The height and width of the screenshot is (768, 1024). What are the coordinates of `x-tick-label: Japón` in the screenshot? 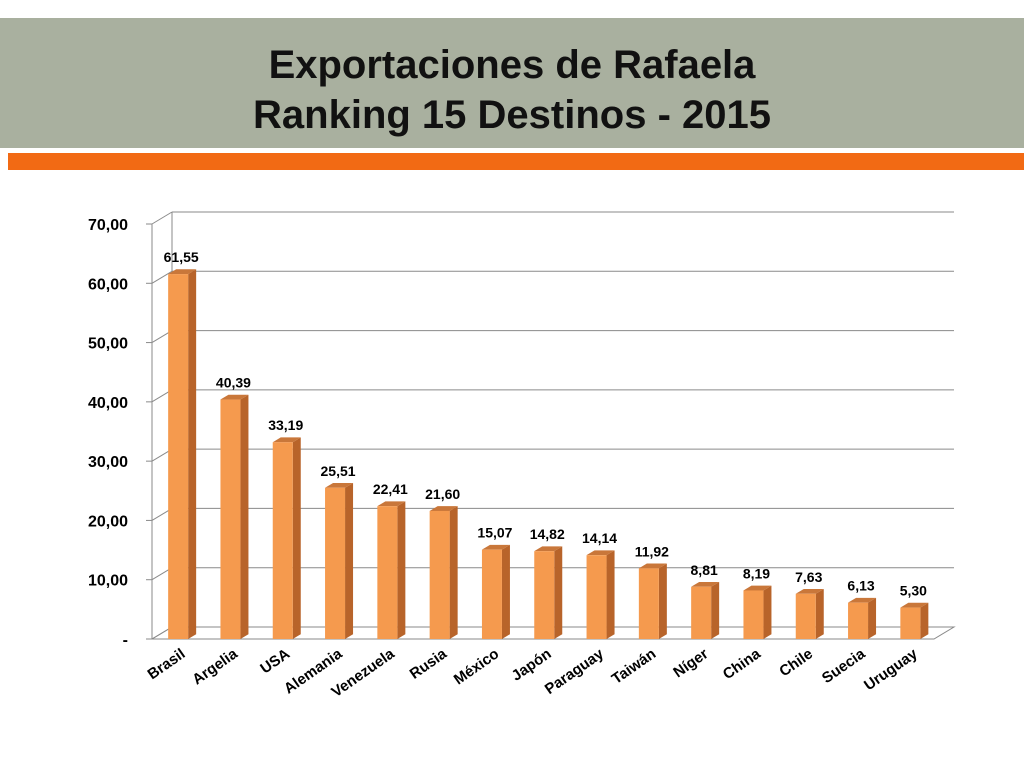 It's located at (532, 664).